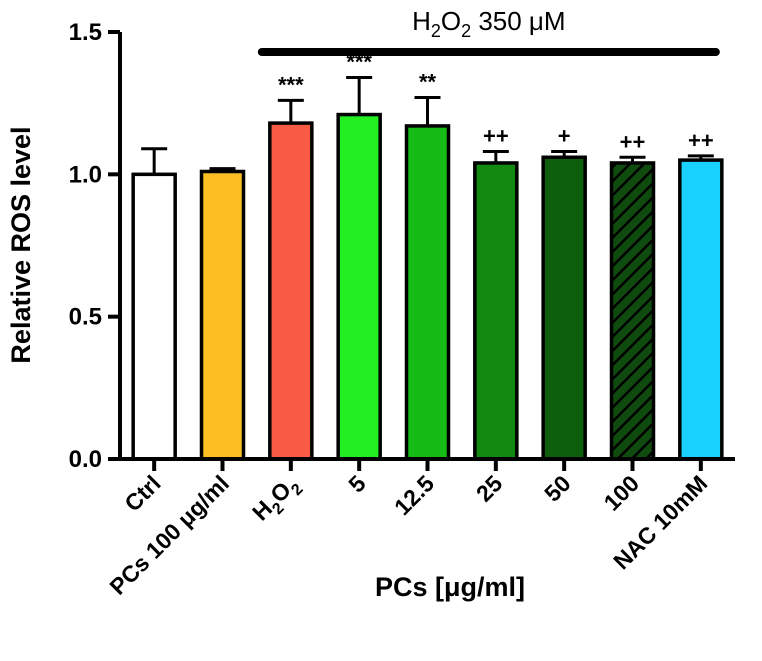  Describe the element at coordinates (291, 84) in the screenshot. I see `significance-label: ***` at that location.